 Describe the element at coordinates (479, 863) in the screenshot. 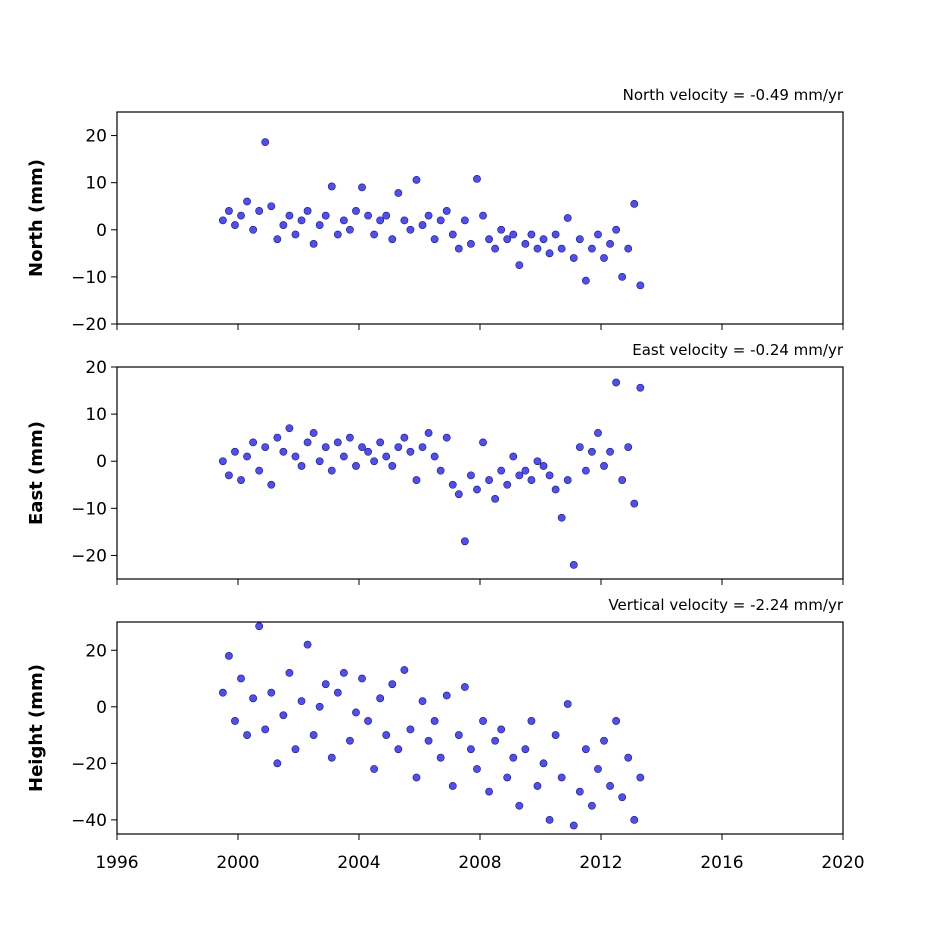

I see `x-tick-label: 2008` at that location.